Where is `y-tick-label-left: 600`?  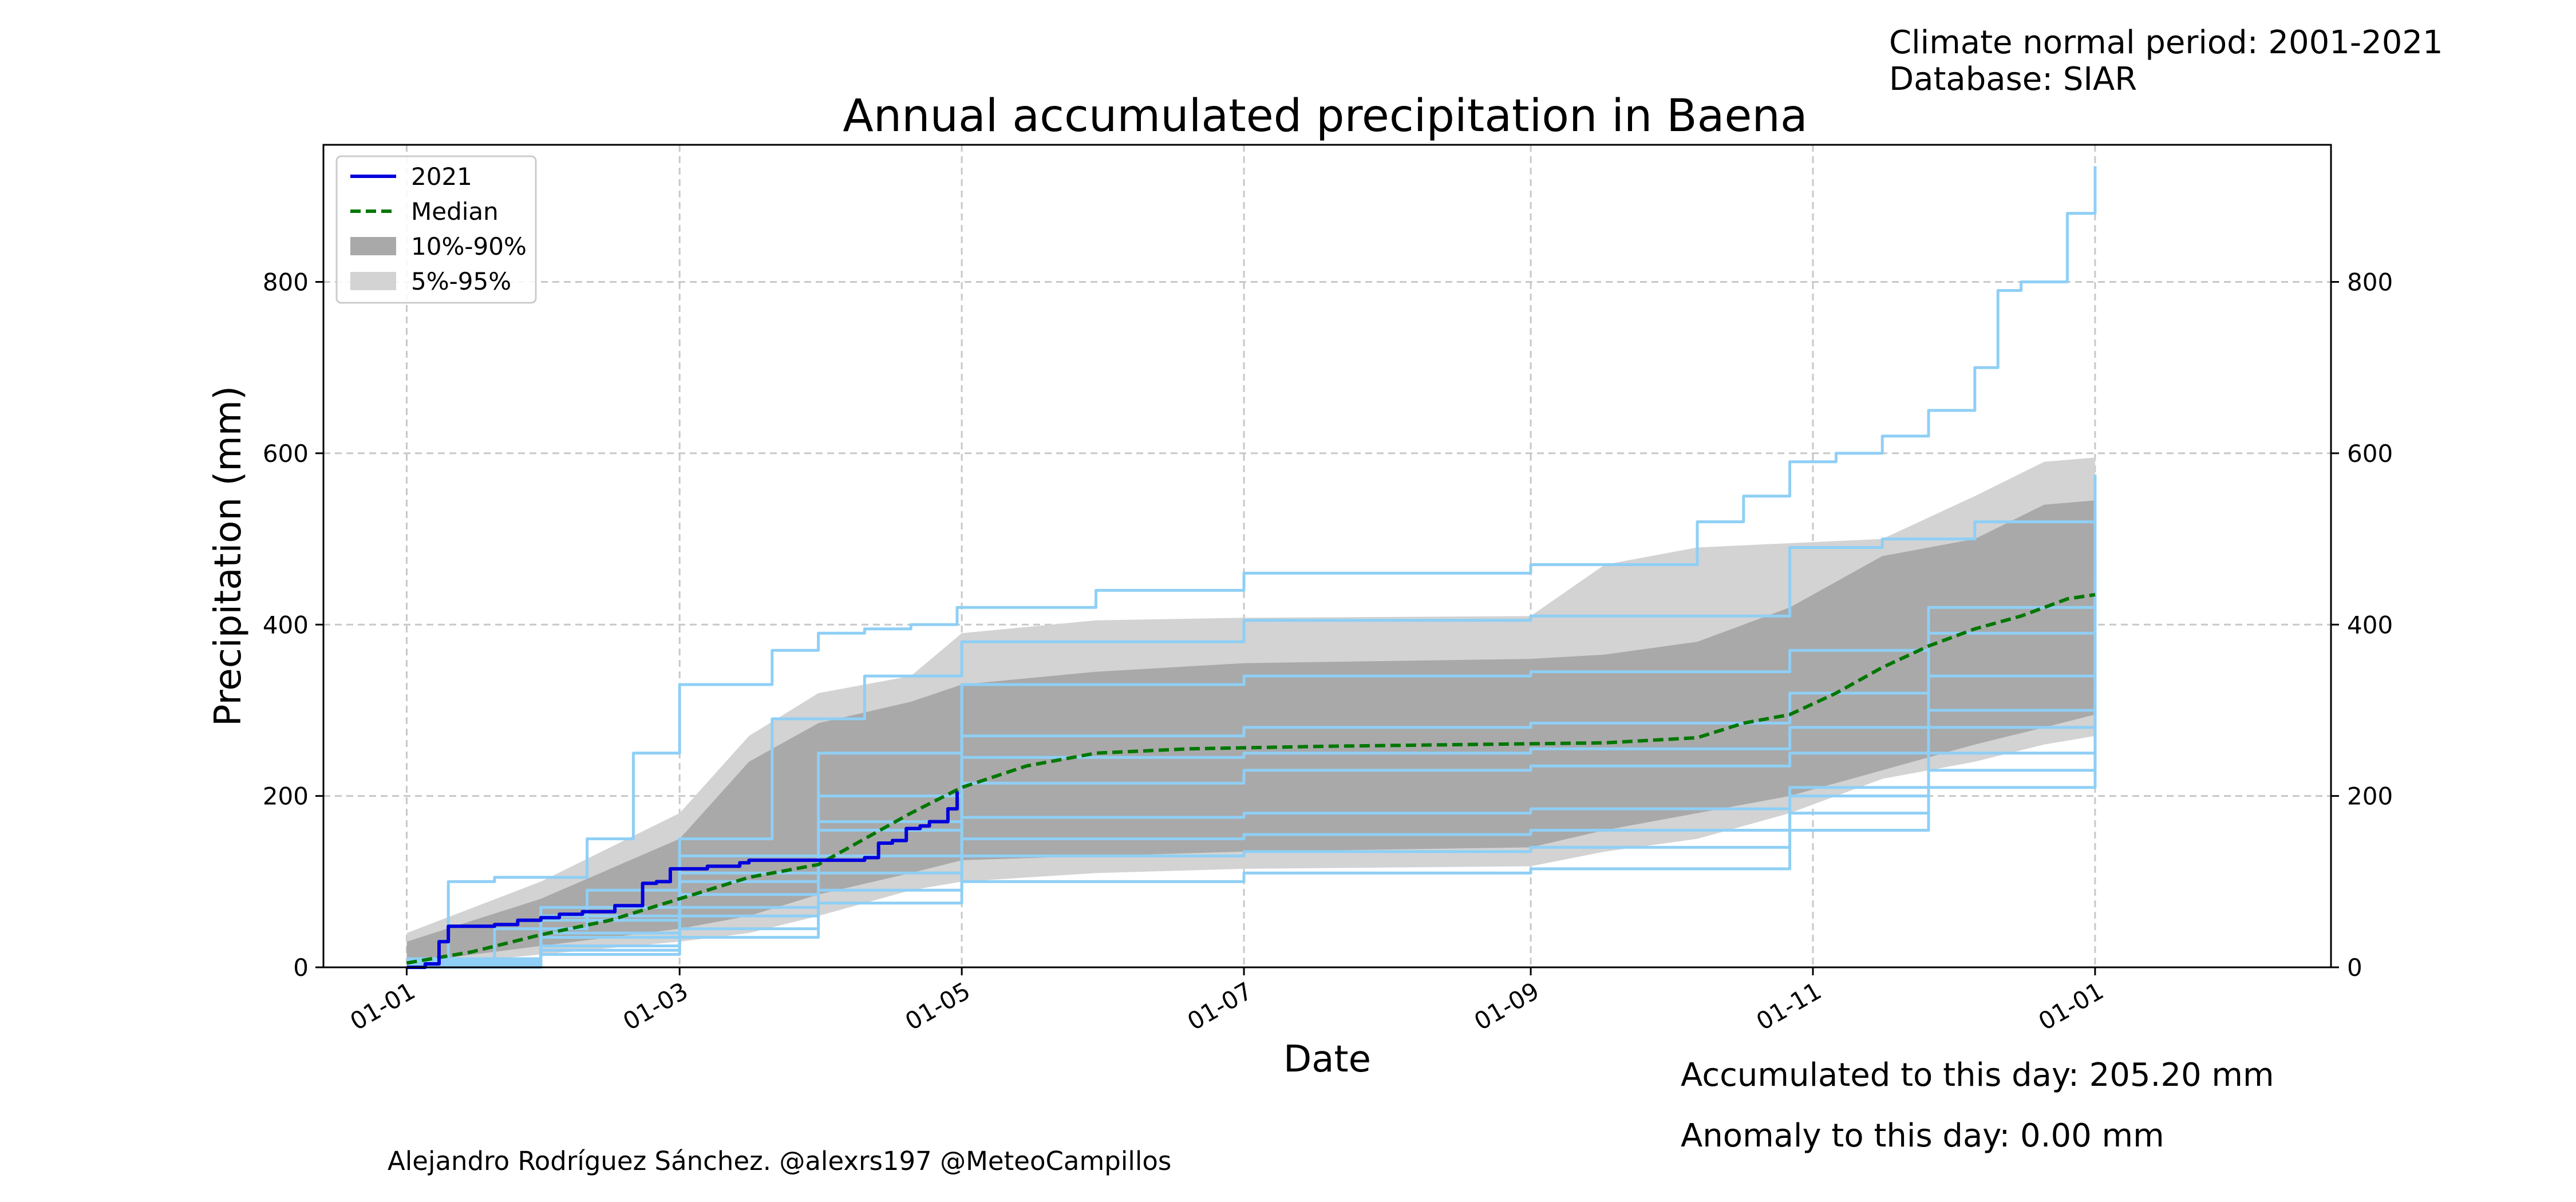
y-tick-label-left: 600 is located at coordinates (286, 454).